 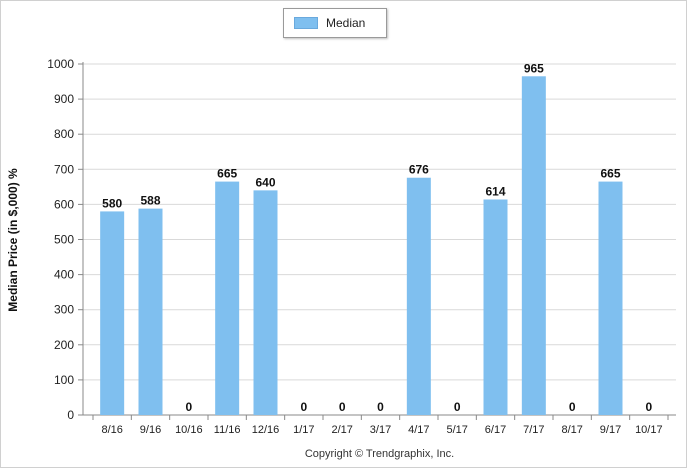 I want to click on data-label-9-16: 588, so click(x=150, y=201).